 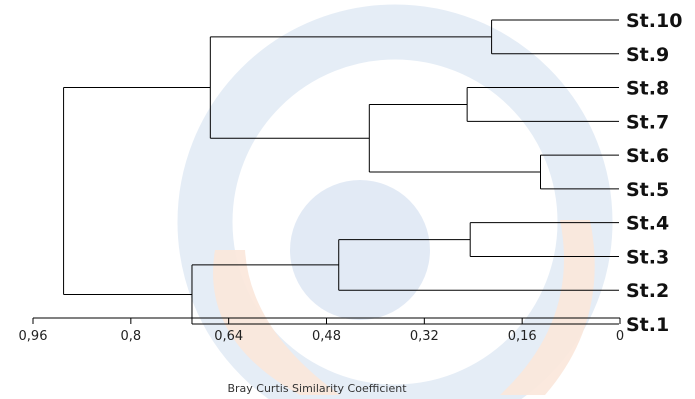 What do you see at coordinates (620, 336) in the screenshot?
I see `x-tick-label: 0` at bounding box center [620, 336].